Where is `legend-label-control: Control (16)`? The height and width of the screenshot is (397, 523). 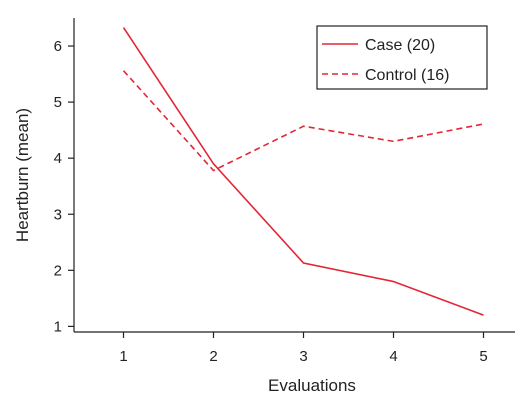
legend-label-control: Control (16) is located at coordinates (407, 75).